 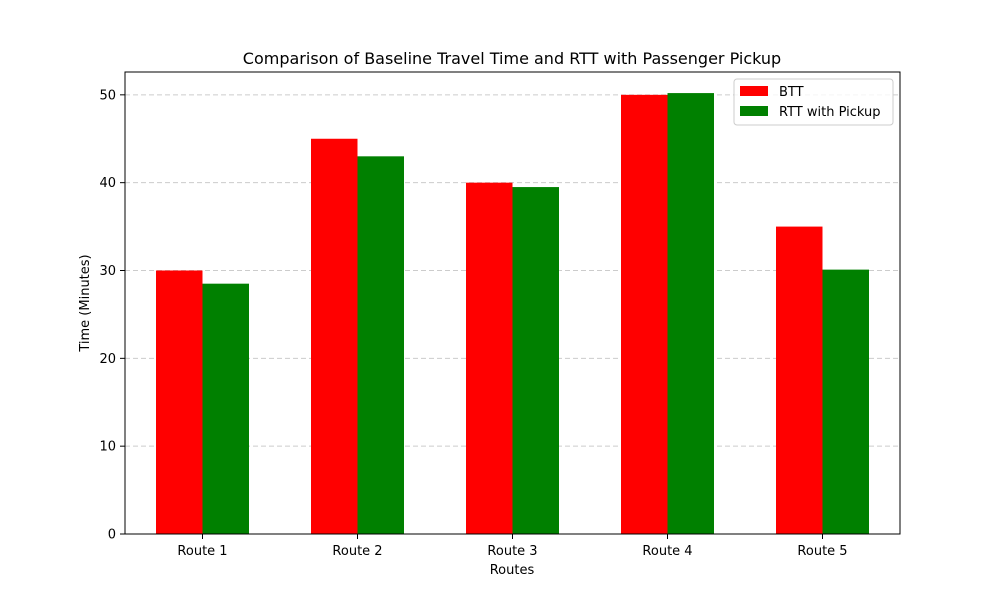 What do you see at coordinates (830, 112) in the screenshot?
I see `legend-label-rtt-with-pickup: RTT with Pickup` at bounding box center [830, 112].